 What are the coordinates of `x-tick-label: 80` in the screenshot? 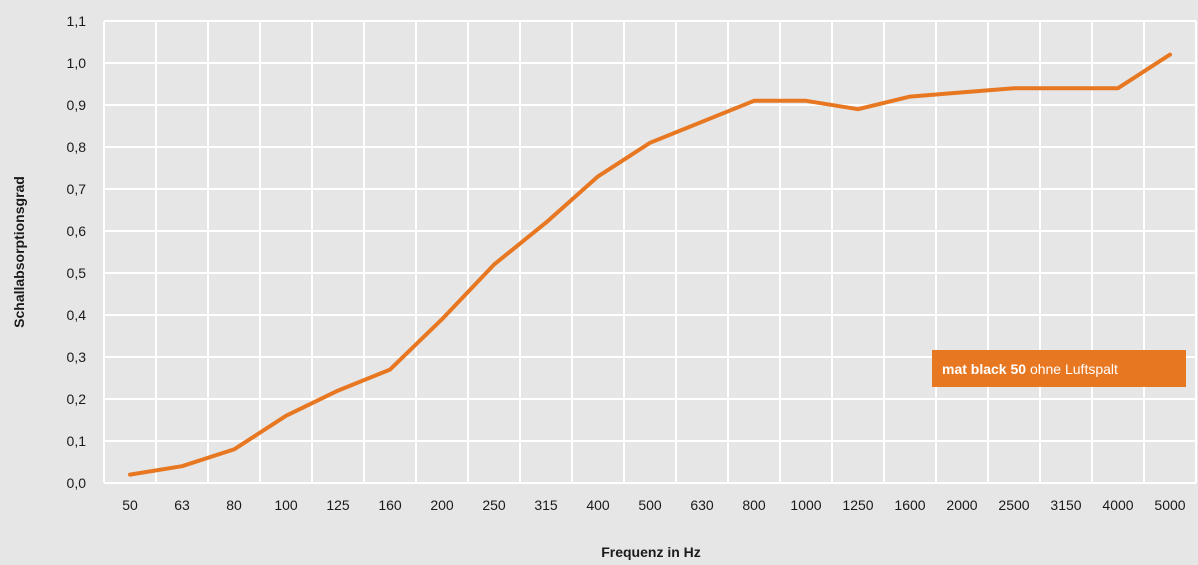 It's located at (234, 505).